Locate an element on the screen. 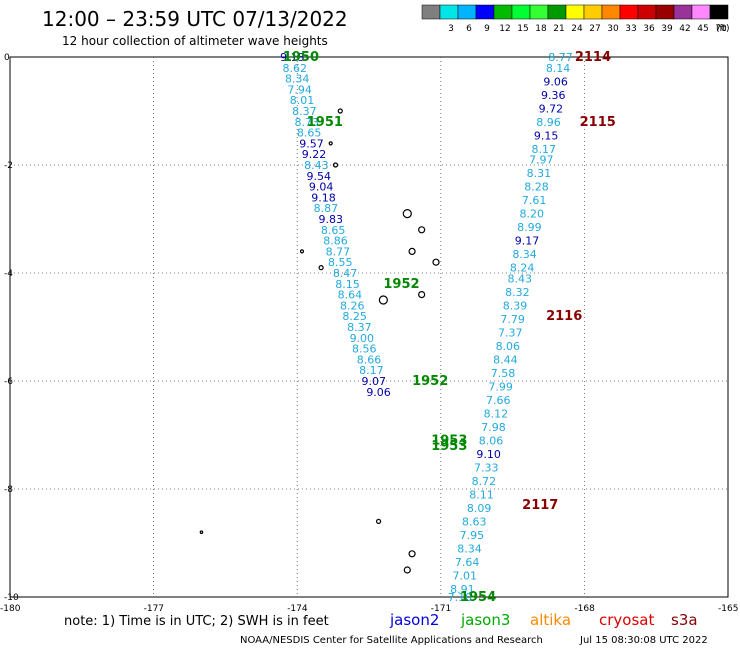 This screenshot has height=650, width=740. legend-label: 21 is located at coordinates (558, 29).